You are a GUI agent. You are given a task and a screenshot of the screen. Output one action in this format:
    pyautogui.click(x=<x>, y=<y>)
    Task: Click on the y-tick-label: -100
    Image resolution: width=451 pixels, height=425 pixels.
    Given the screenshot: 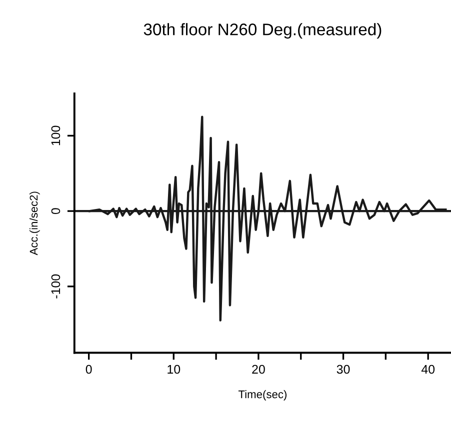 What is the action you would take?
    pyautogui.click(x=55, y=286)
    